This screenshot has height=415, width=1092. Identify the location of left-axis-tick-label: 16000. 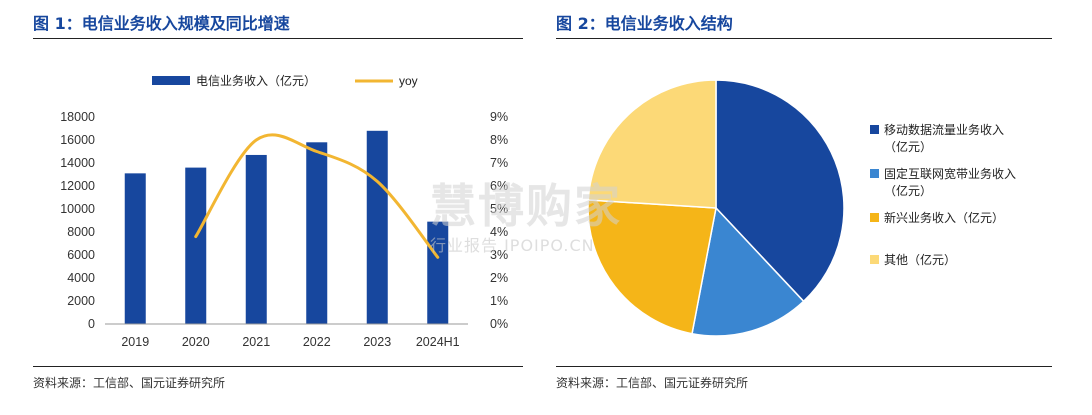
(77, 140).